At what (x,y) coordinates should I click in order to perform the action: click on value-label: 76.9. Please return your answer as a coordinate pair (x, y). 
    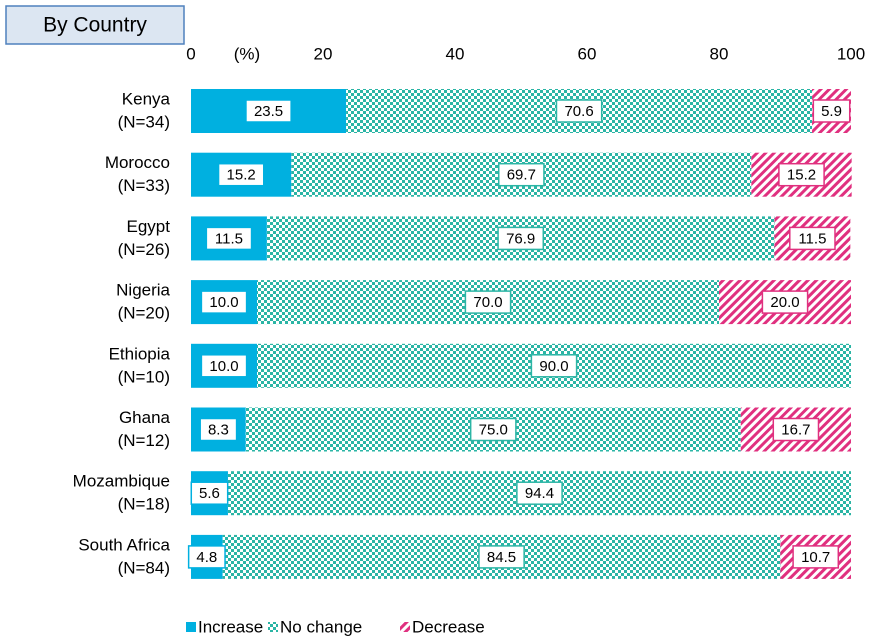
    Looking at the image, I should click on (520, 238).